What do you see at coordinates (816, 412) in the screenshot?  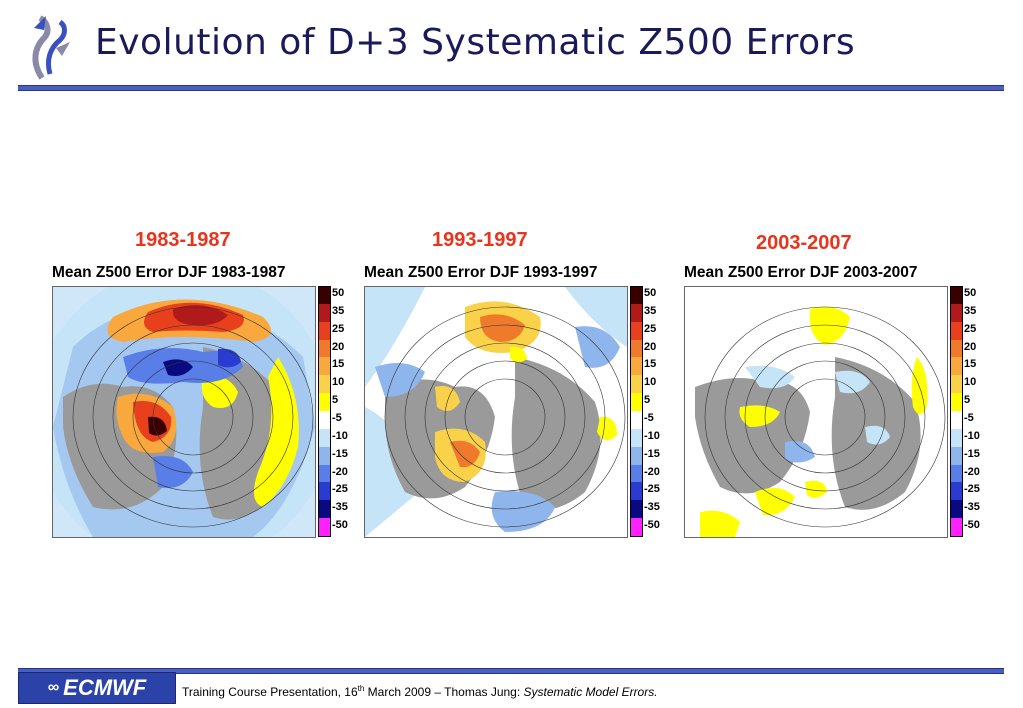 I see `z500-error-map-2003-2007` at bounding box center [816, 412].